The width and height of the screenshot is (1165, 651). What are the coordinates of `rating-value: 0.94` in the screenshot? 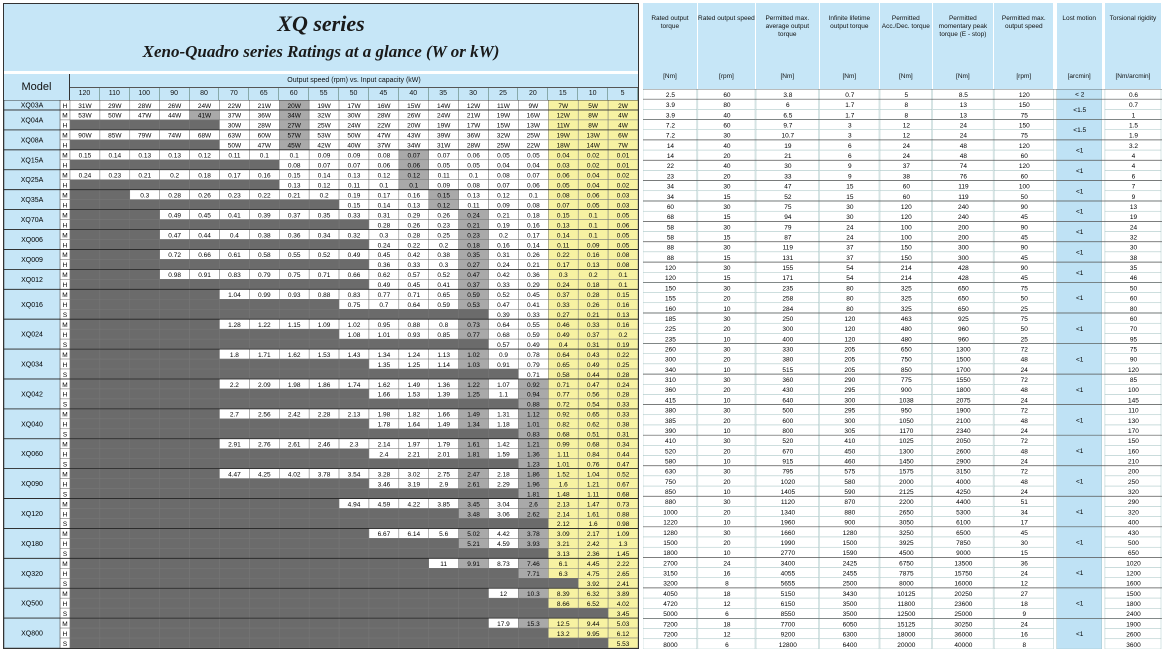 It's located at (533, 395).